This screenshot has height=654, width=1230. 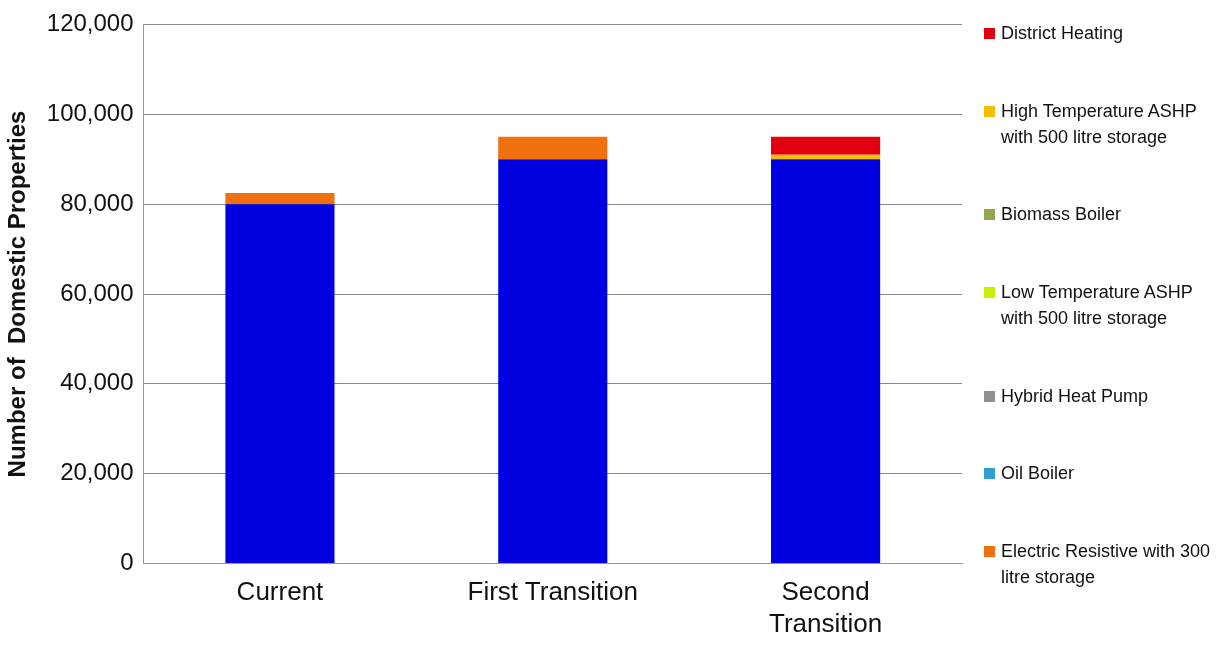 What do you see at coordinates (97, 472) in the screenshot?
I see `y-tick-label: 20,000` at bounding box center [97, 472].